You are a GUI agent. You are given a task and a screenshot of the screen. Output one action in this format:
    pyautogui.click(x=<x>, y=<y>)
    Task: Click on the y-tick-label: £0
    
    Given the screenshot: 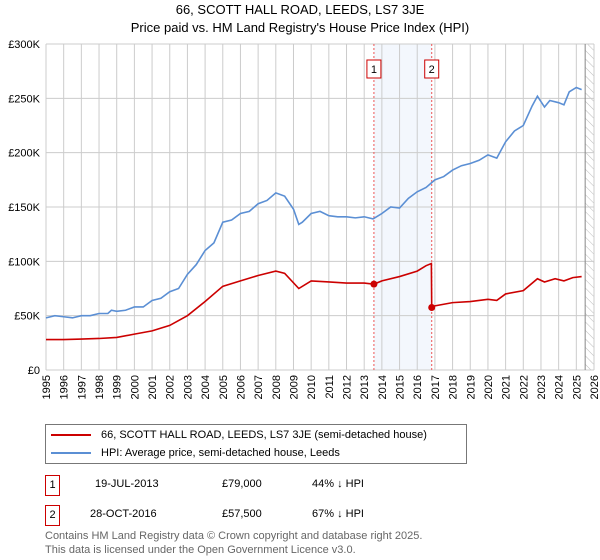 What is the action you would take?
    pyautogui.click(x=34, y=371)
    